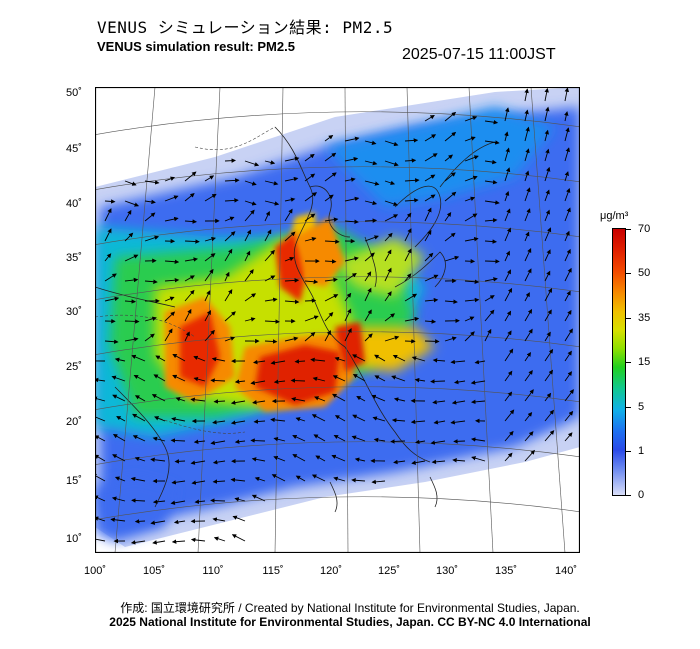  Describe the element at coordinates (331, 571) in the screenshot. I see `lon-label-120: 120˚` at that location.